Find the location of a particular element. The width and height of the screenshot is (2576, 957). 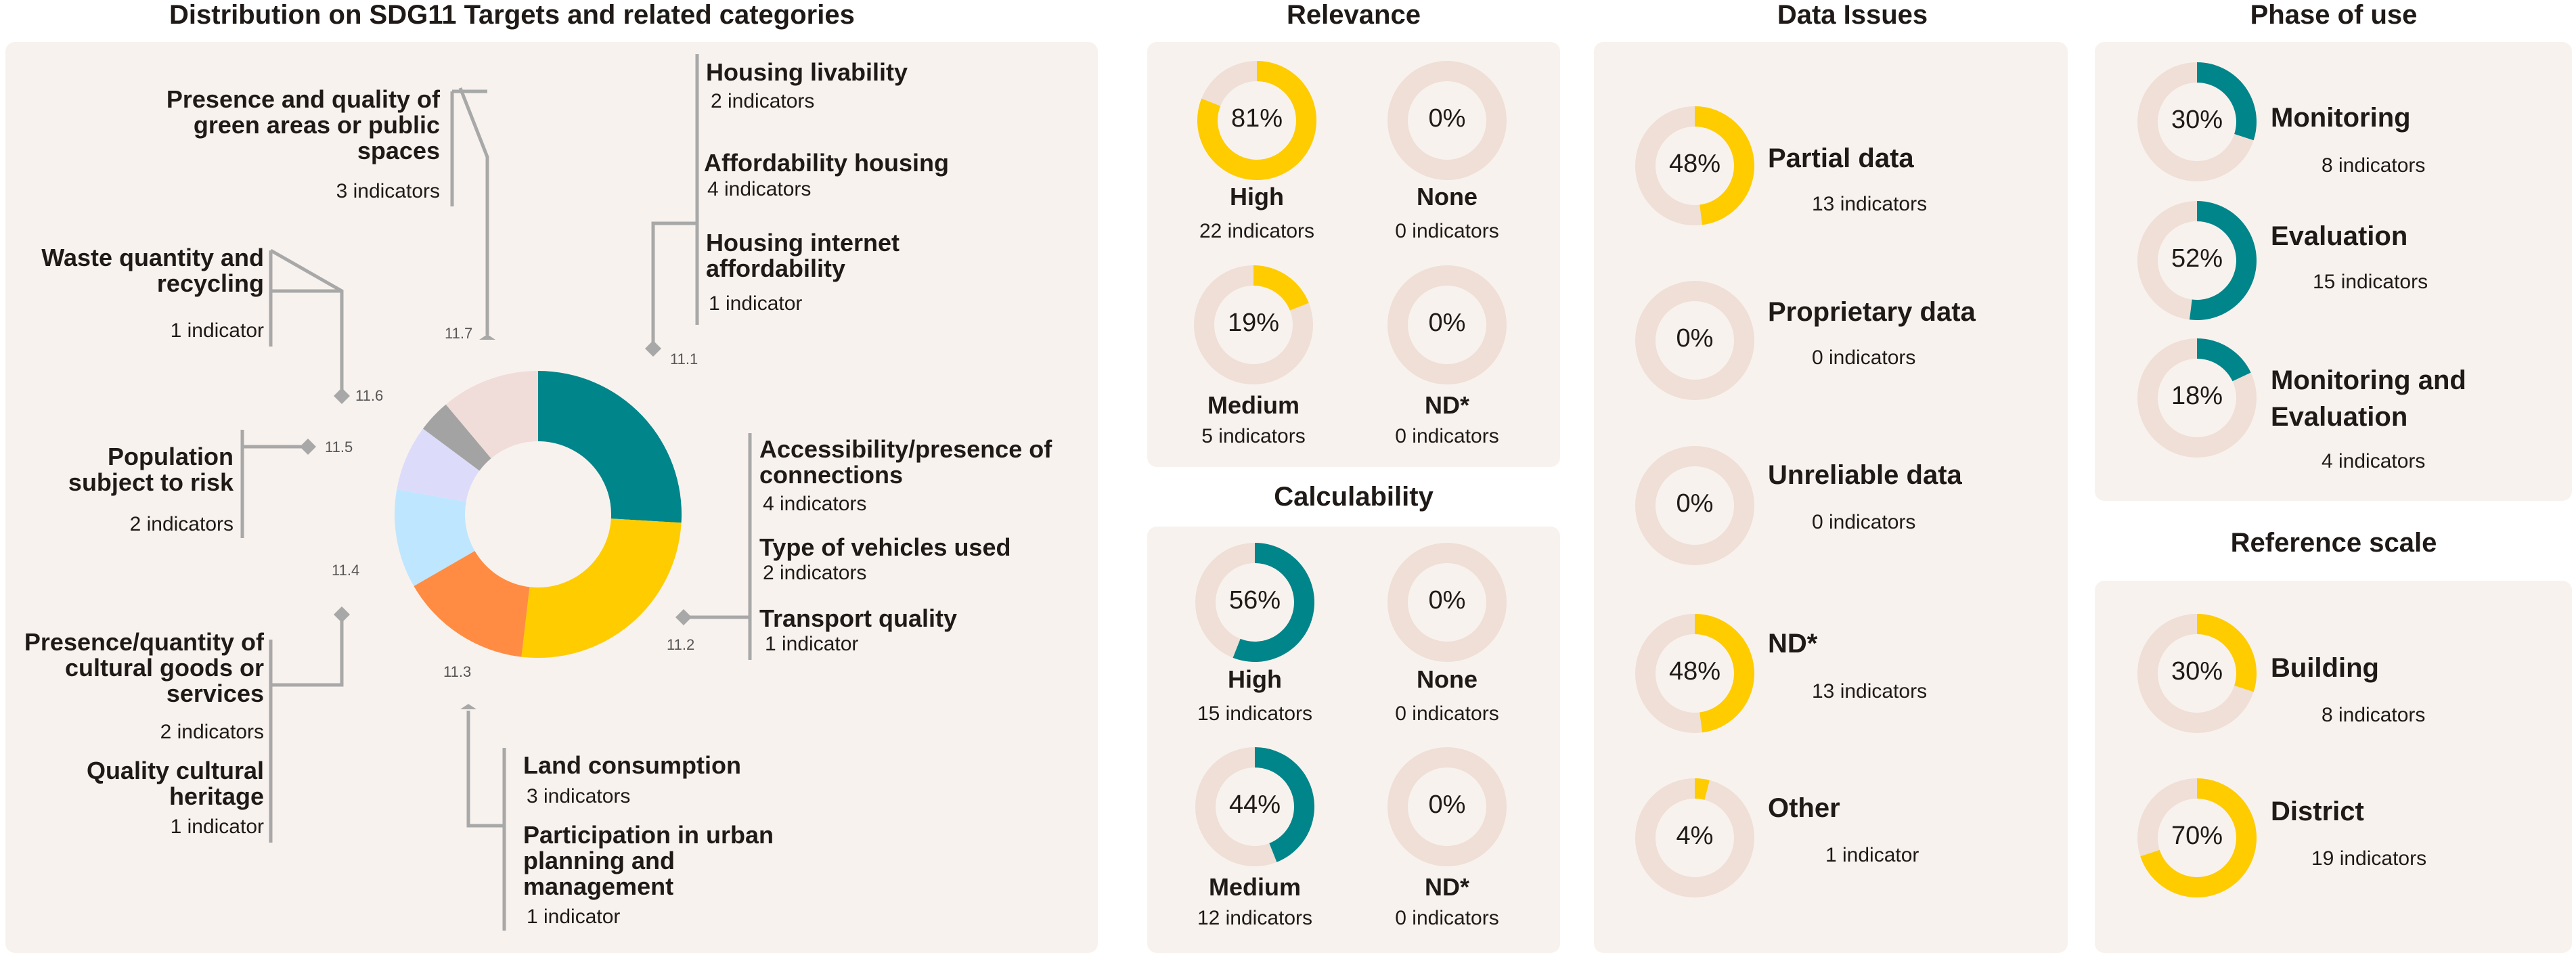

monitoring-count: 8 indicators is located at coordinates (2374, 165).